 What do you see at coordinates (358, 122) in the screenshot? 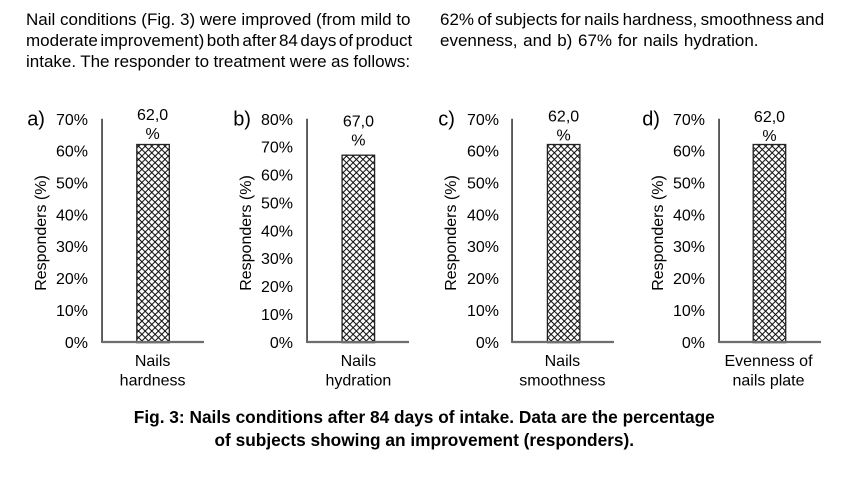
I see `svg-text: 67,0` at bounding box center [358, 122].